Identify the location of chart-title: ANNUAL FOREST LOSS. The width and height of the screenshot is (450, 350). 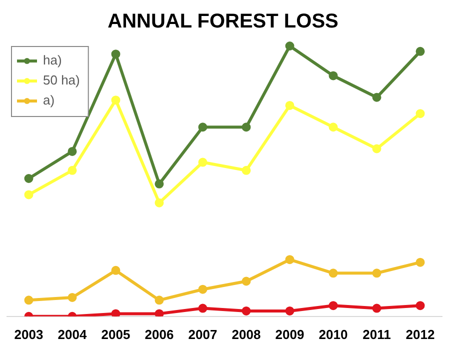
(223, 21).